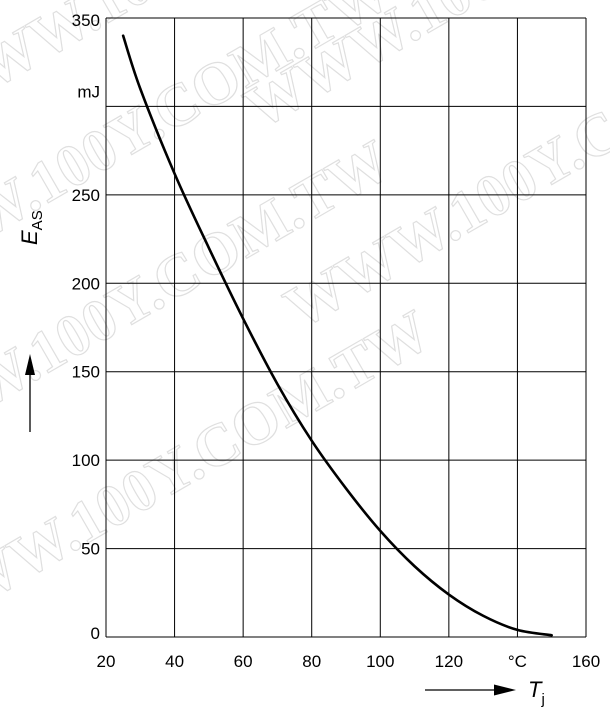  I want to click on y-axis-arrow, so click(30, 393).